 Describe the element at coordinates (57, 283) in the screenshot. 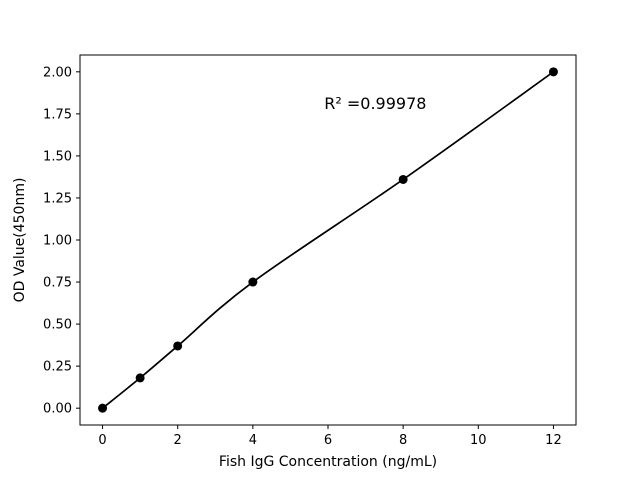

I see `y-tick-label: 0.75` at that location.